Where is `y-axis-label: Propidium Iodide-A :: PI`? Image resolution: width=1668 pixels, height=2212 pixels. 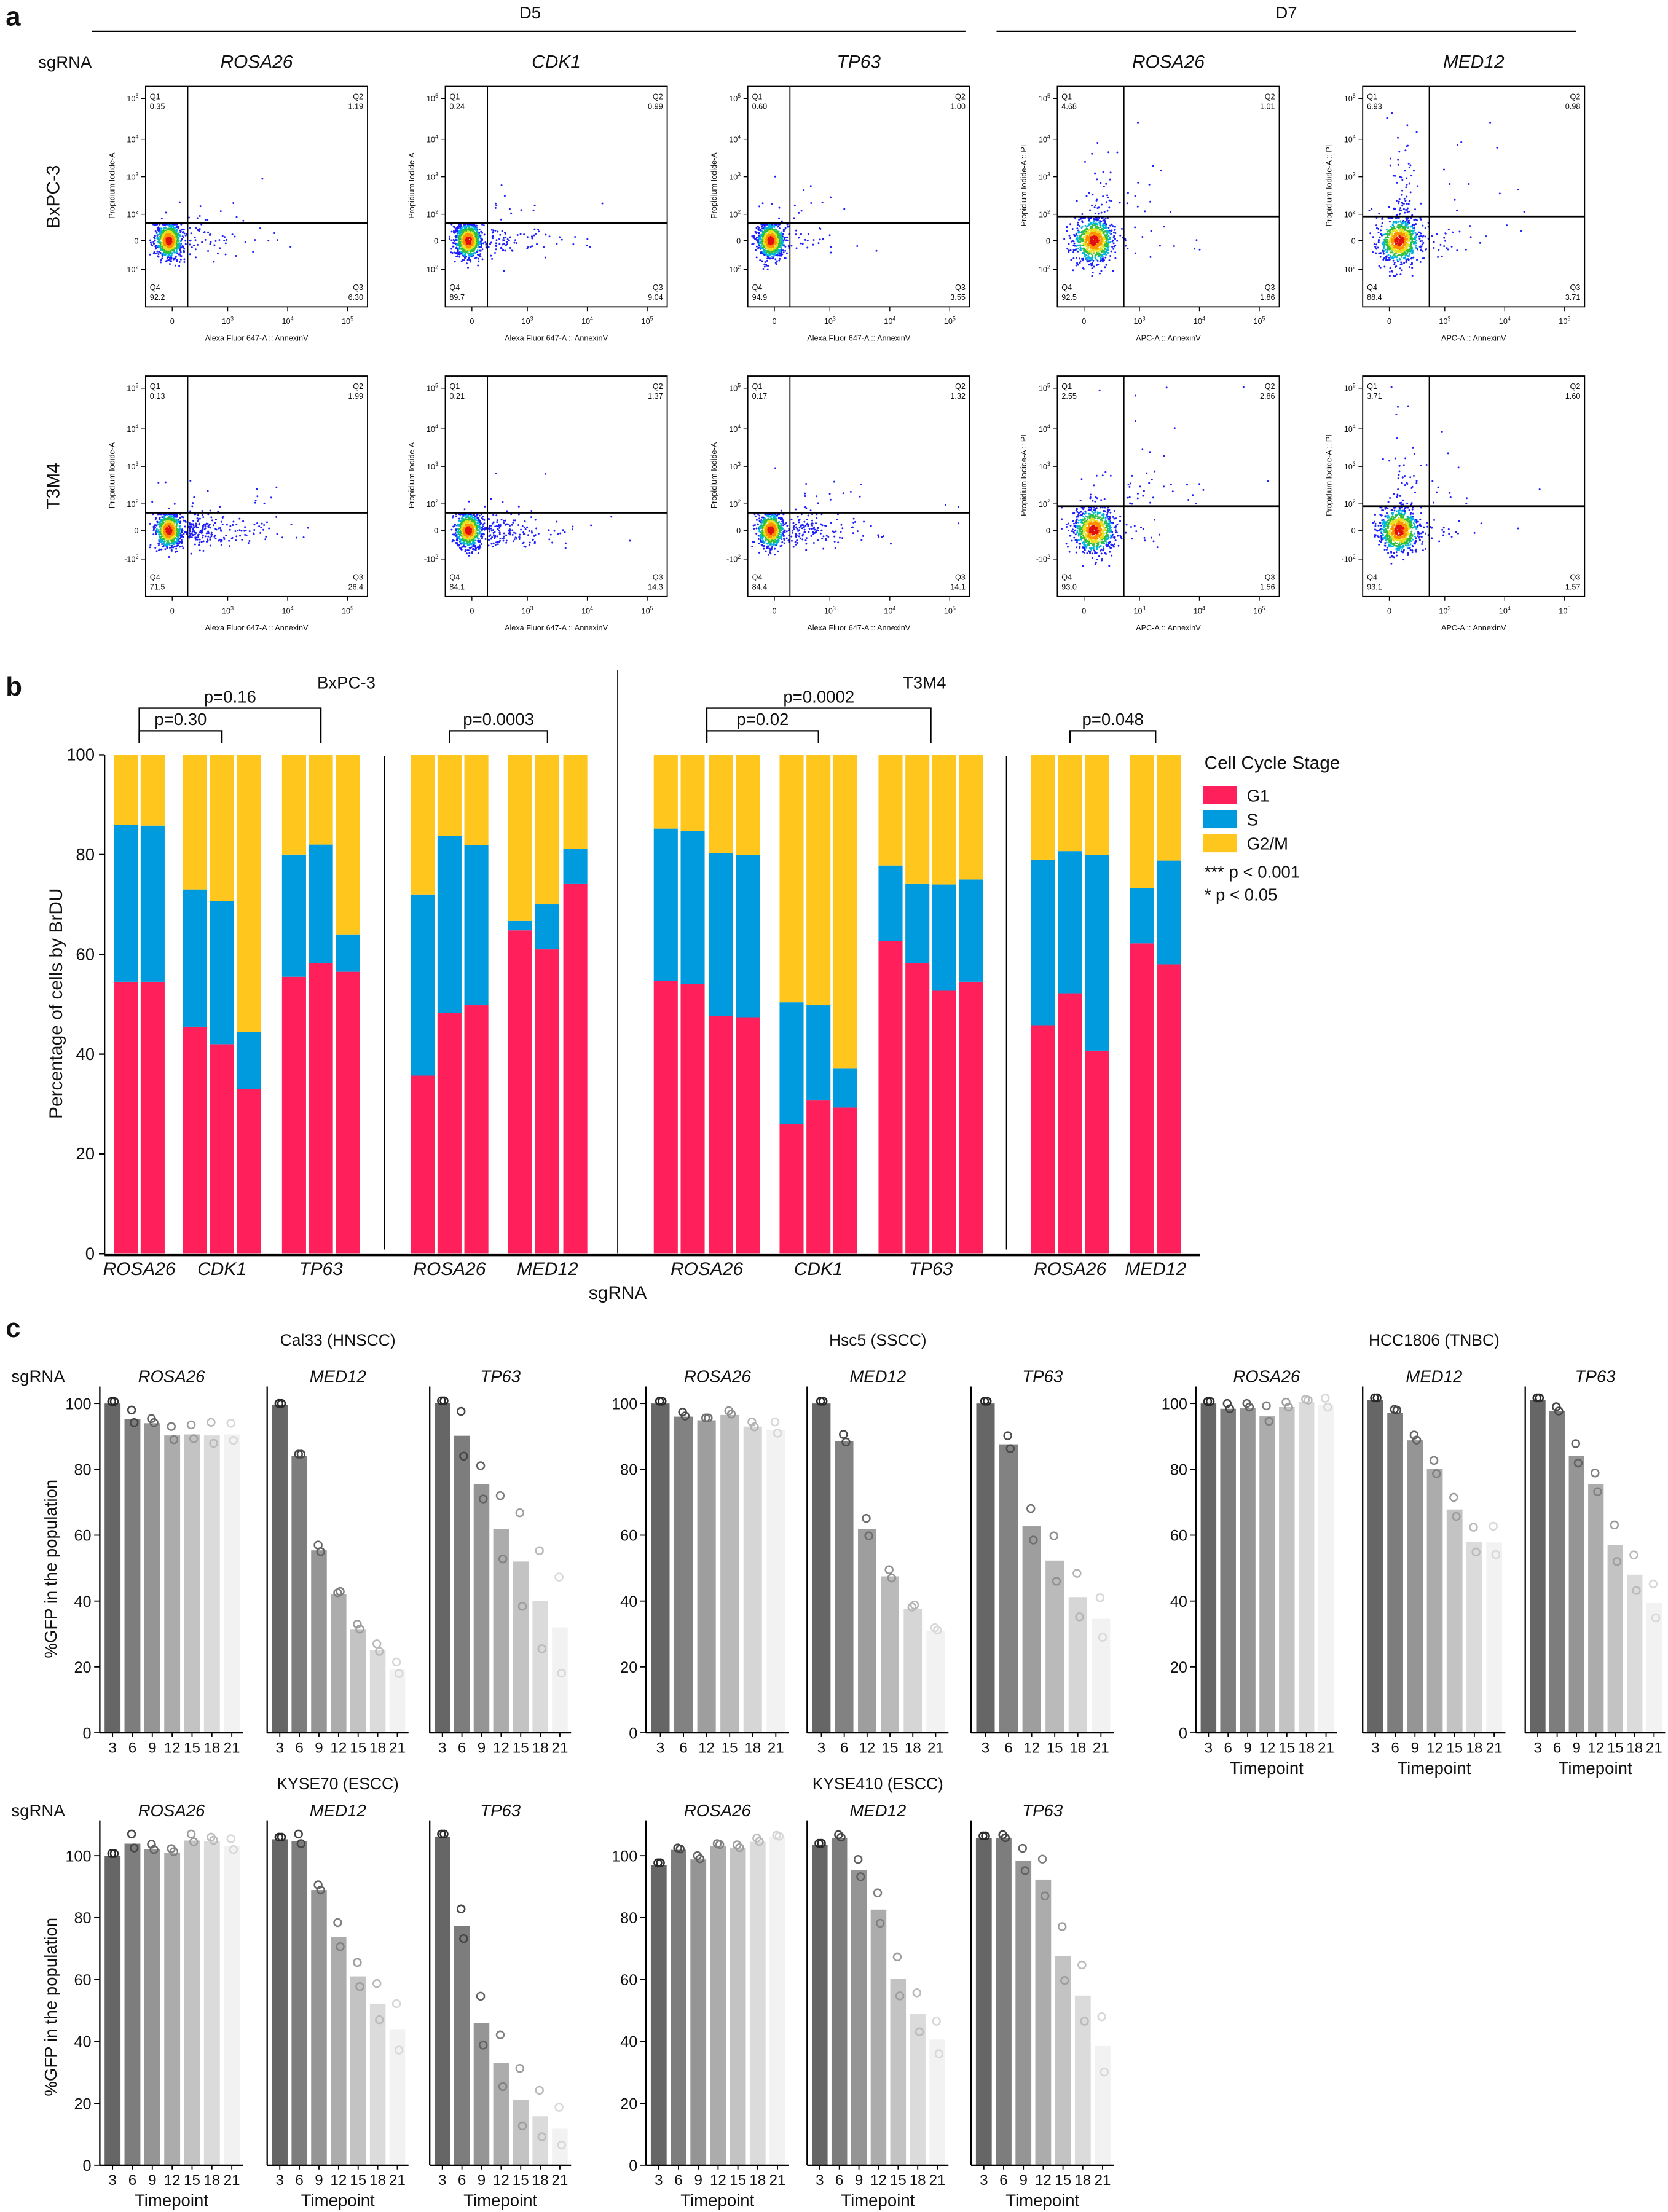
y-axis-label: Propidium Iodide-A :: PI is located at coordinates (1024, 186).